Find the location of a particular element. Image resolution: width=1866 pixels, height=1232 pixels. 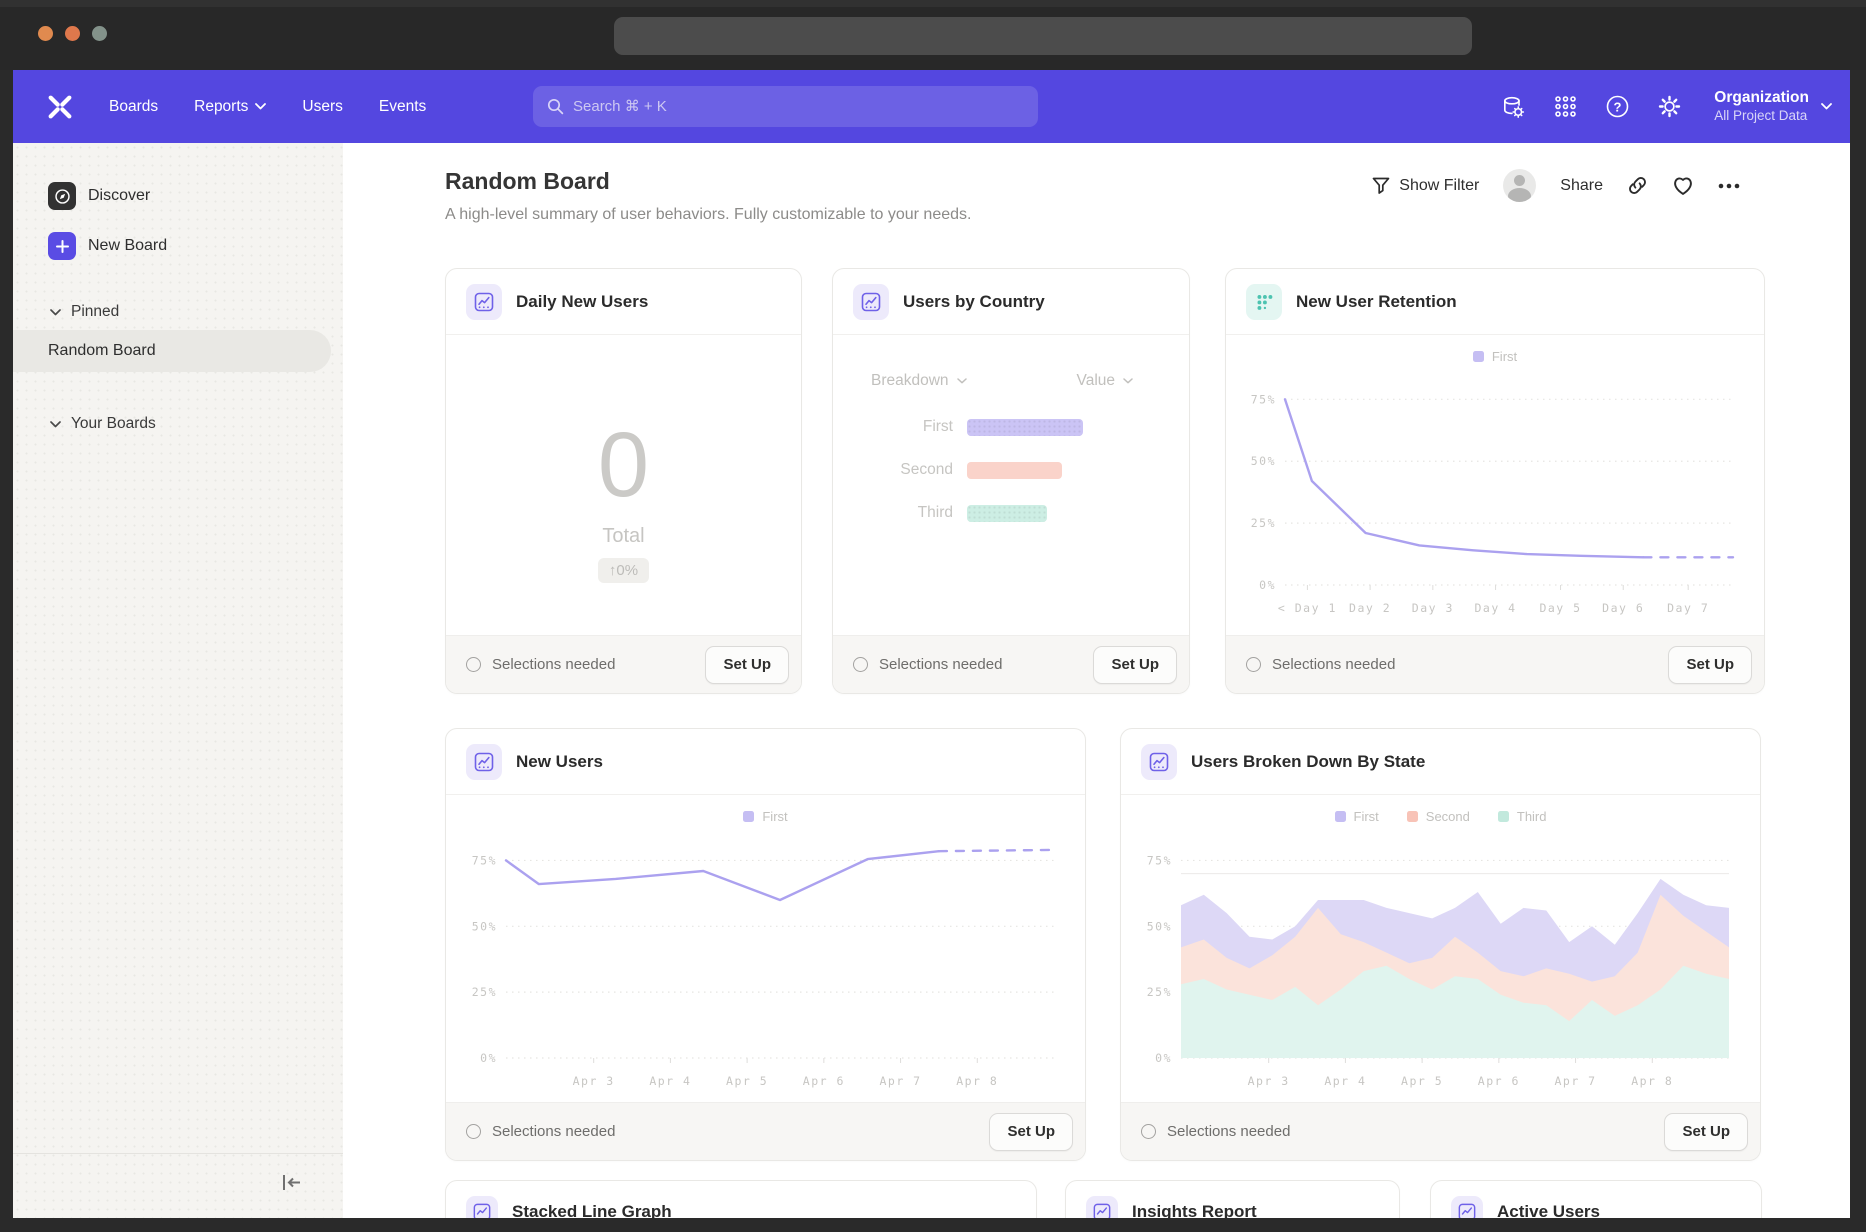

navbar-right-group: ? Organization All Project Data is located at coordinates (1666, 106).